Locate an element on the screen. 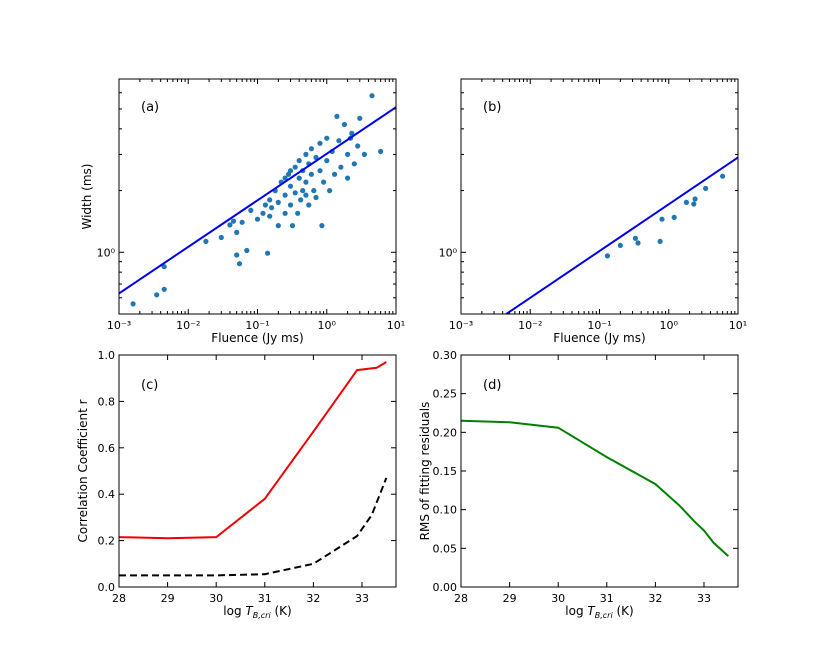  y-tick-label: 0.30 is located at coordinates (445, 355).